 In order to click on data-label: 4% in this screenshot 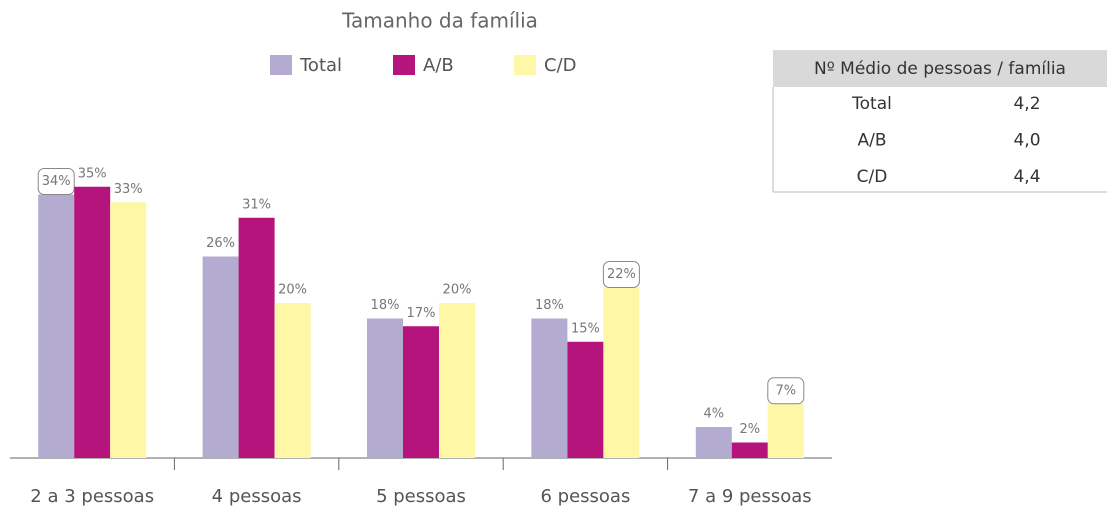, I will do `click(713, 414)`.